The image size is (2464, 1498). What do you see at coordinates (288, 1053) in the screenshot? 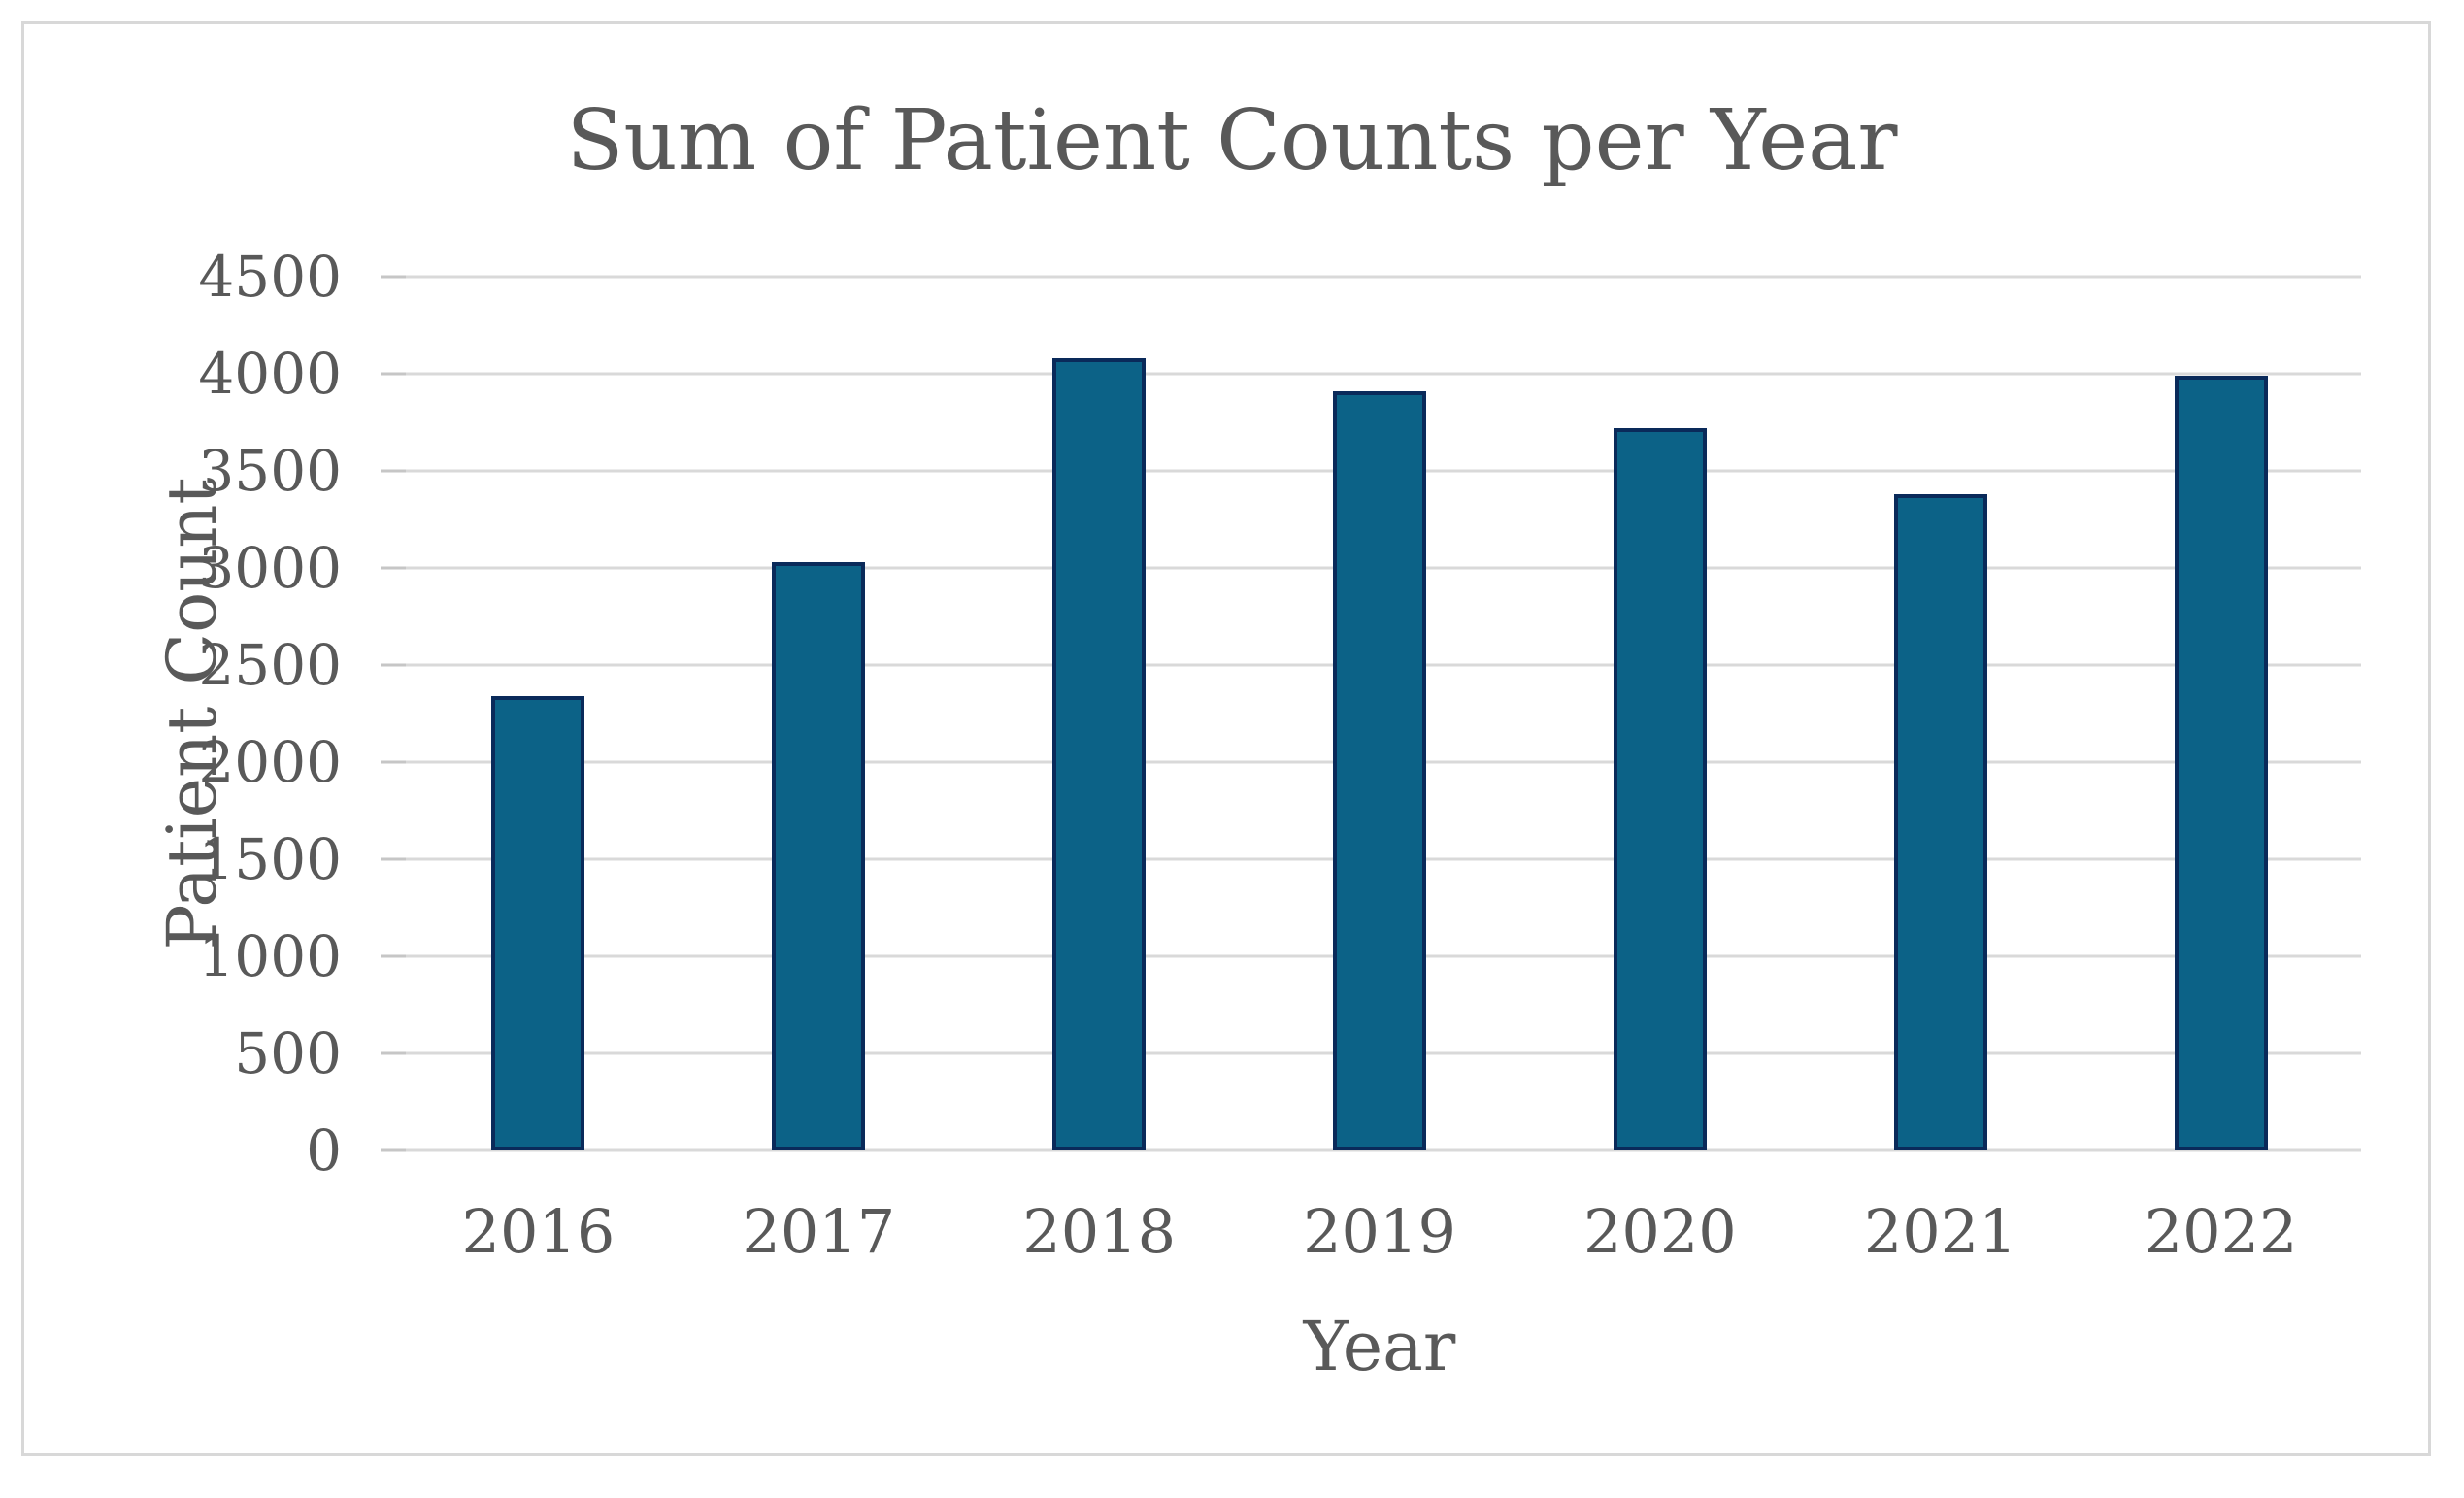
I see `y-tick-label-500: 500` at bounding box center [288, 1053].